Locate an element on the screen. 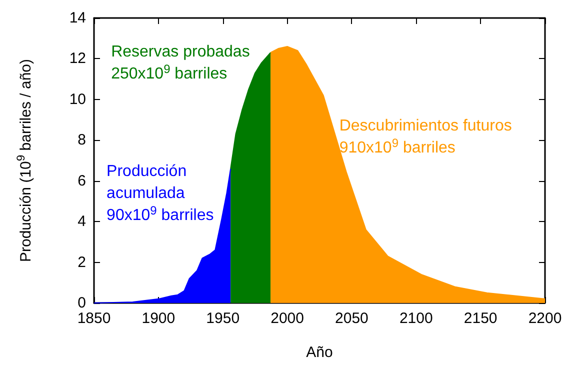 The width and height of the screenshot is (573, 384). y-tick-label: 12 is located at coordinates (77, 59).